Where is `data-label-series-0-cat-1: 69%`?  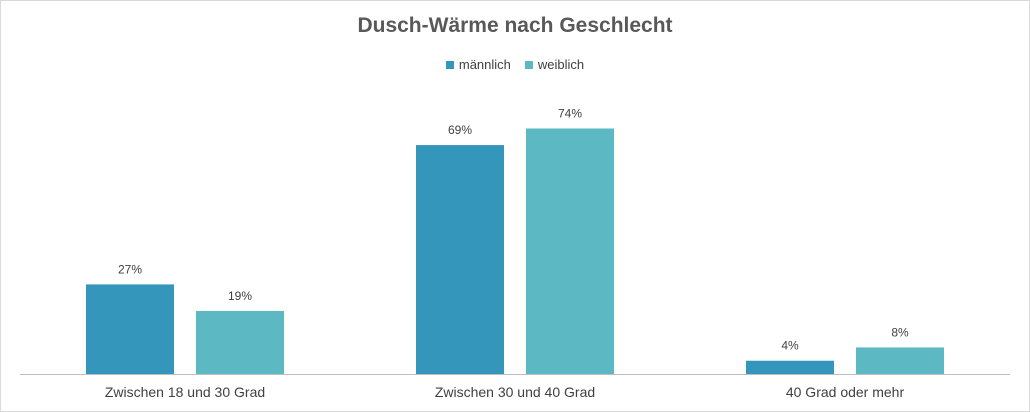
data-label-series-0-cat-1: 69% is located at coordinates (460, 130).